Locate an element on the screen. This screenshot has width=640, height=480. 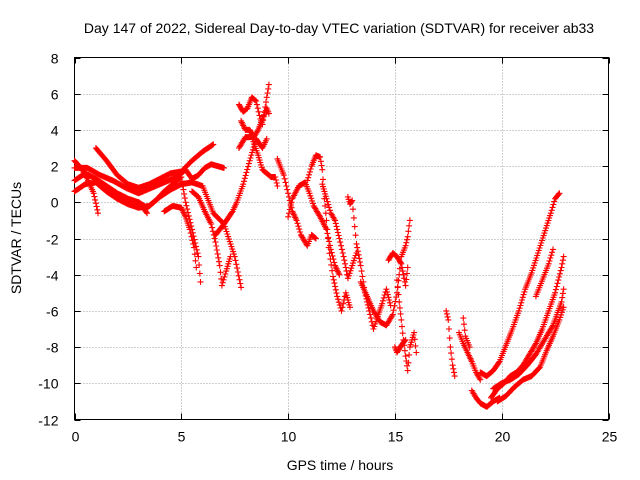
x-tick-label: 10 is located at coordinates (289, 437).